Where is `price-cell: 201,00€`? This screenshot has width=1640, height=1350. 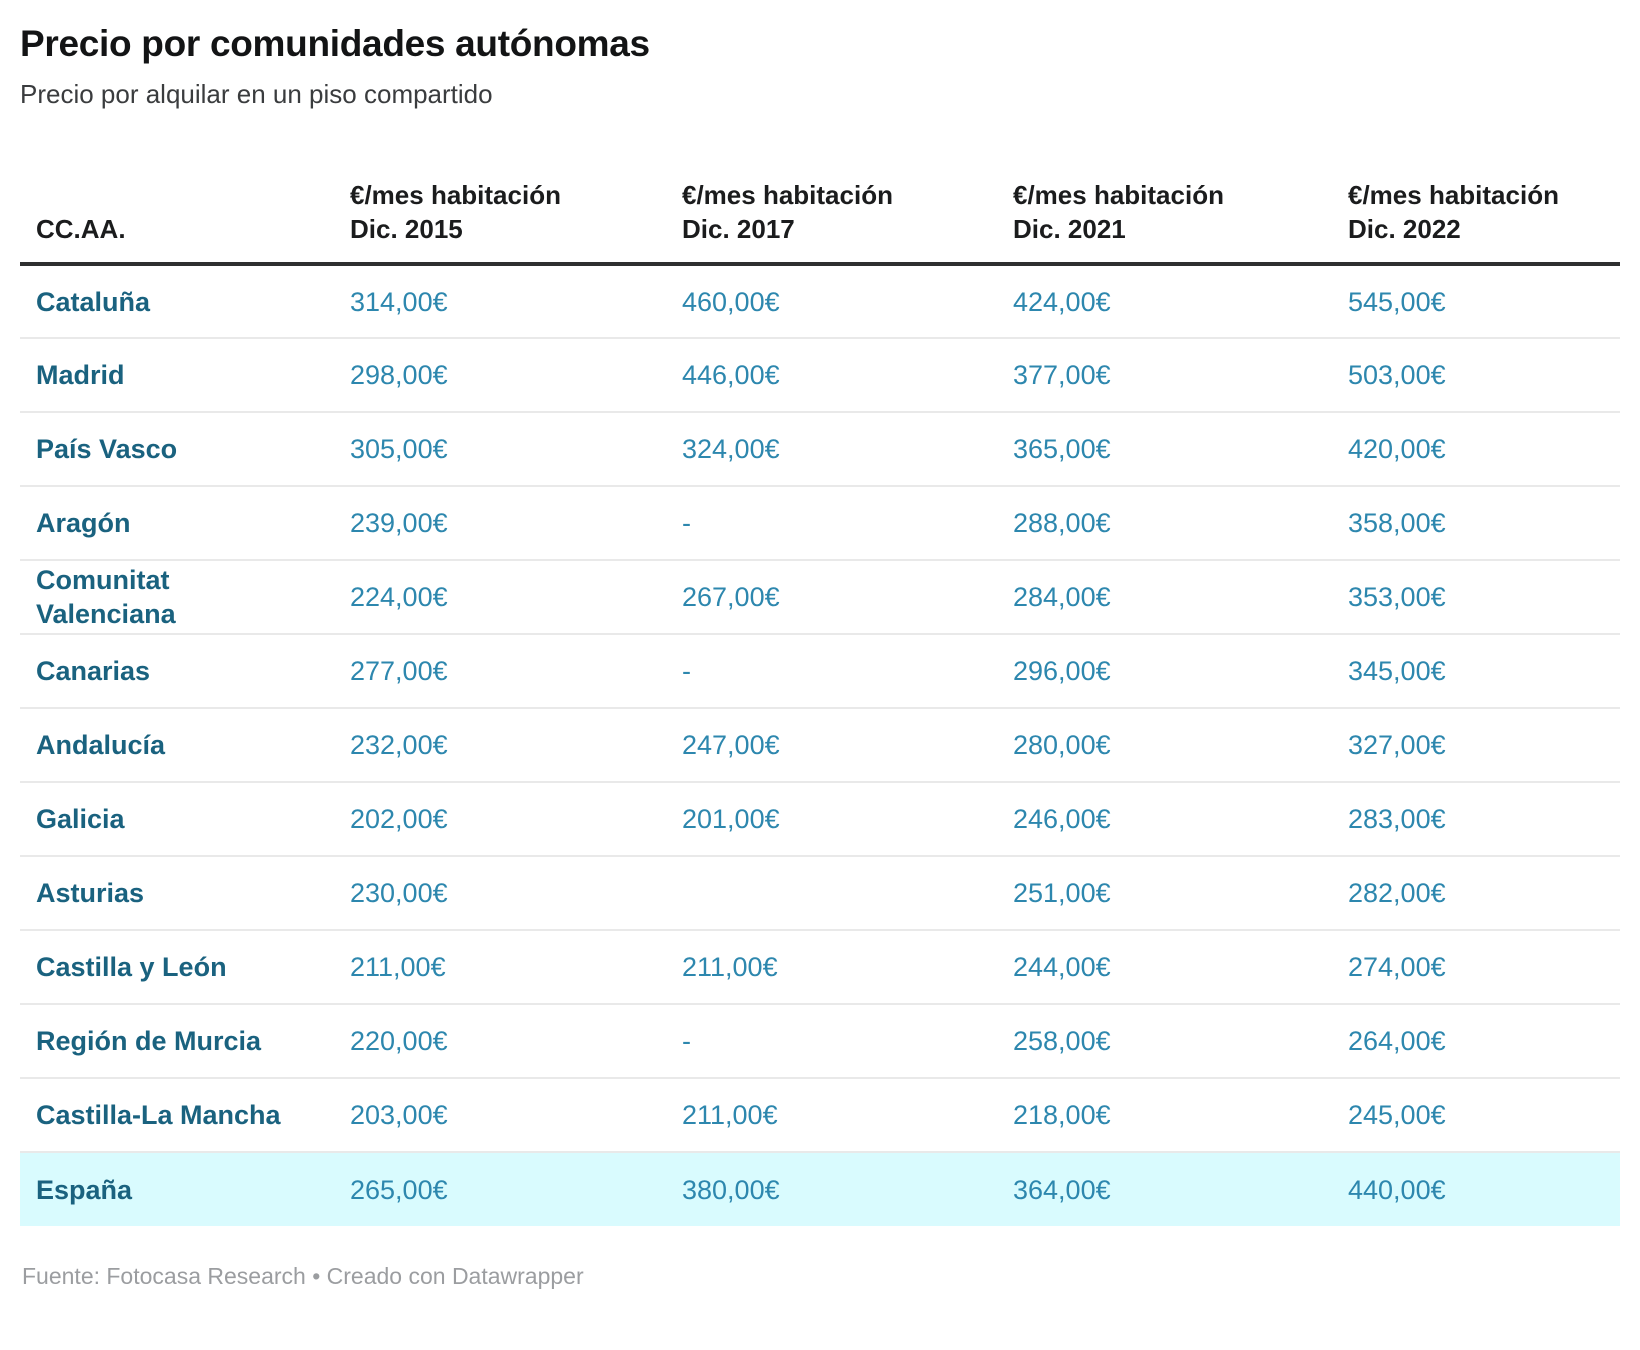 price-cell: 201,00€ is located at coordinates (731, 819).